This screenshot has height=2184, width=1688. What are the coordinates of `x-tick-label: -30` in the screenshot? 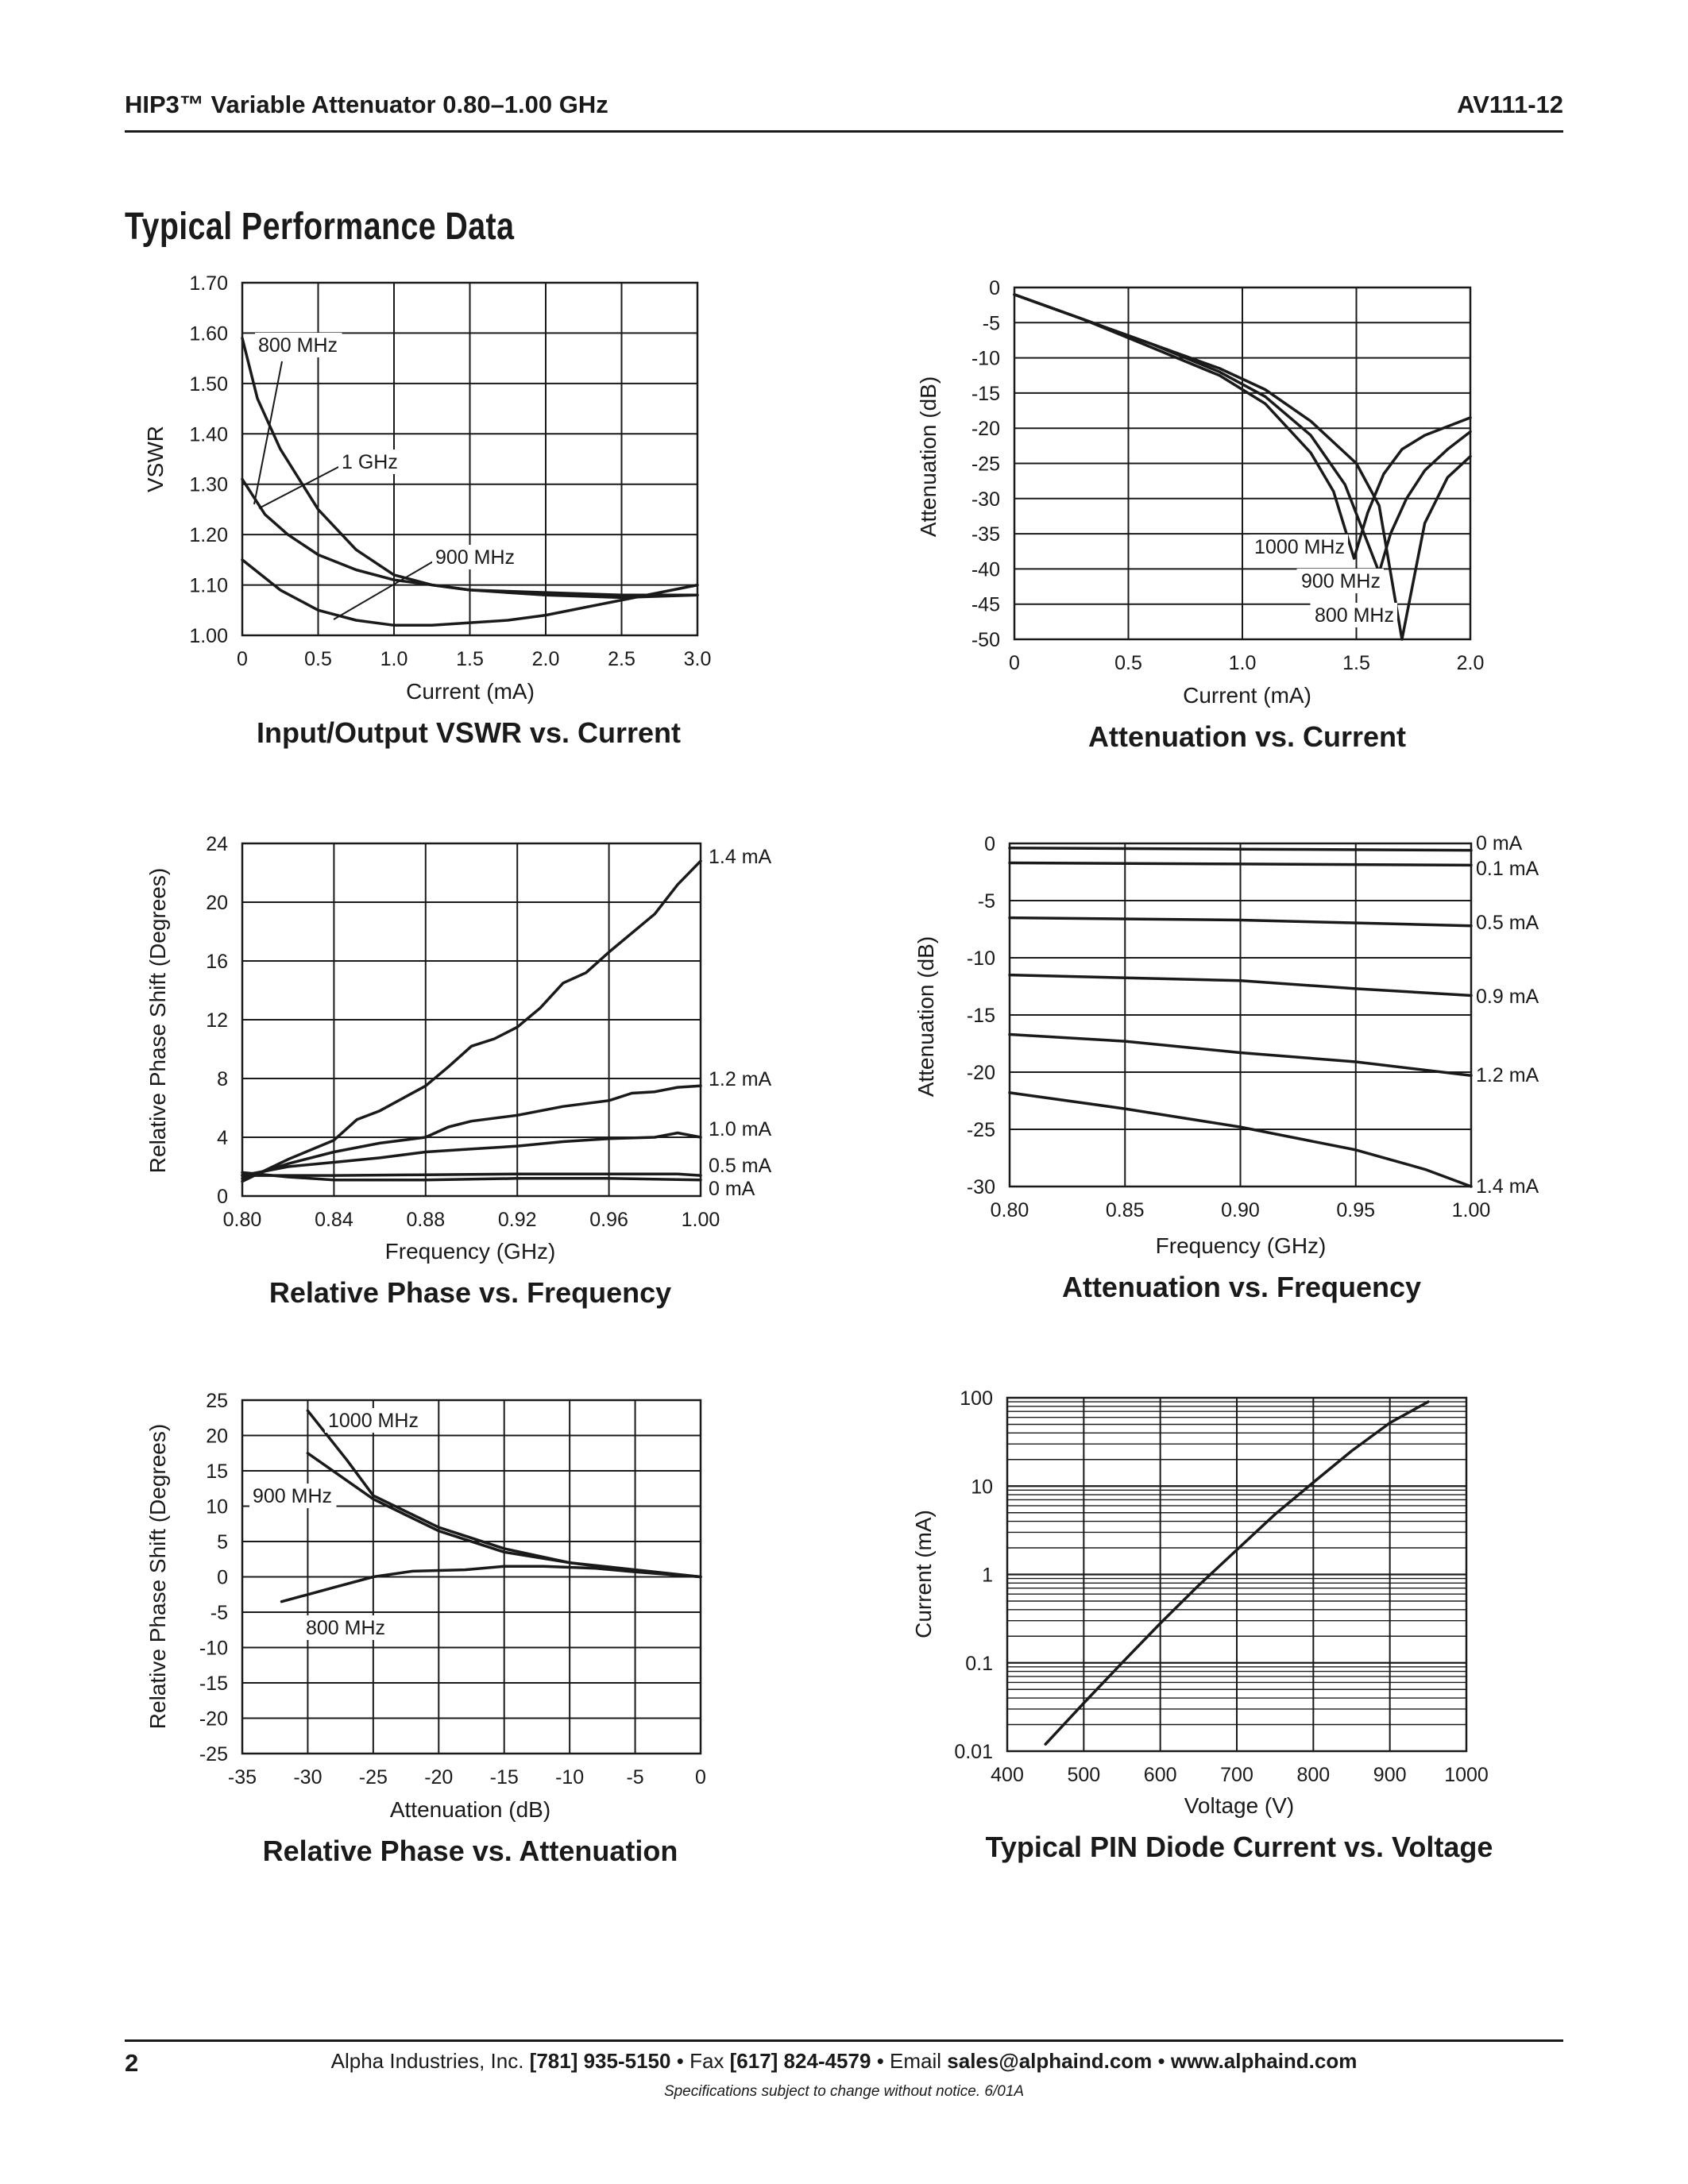 It's located at (308, 1777).